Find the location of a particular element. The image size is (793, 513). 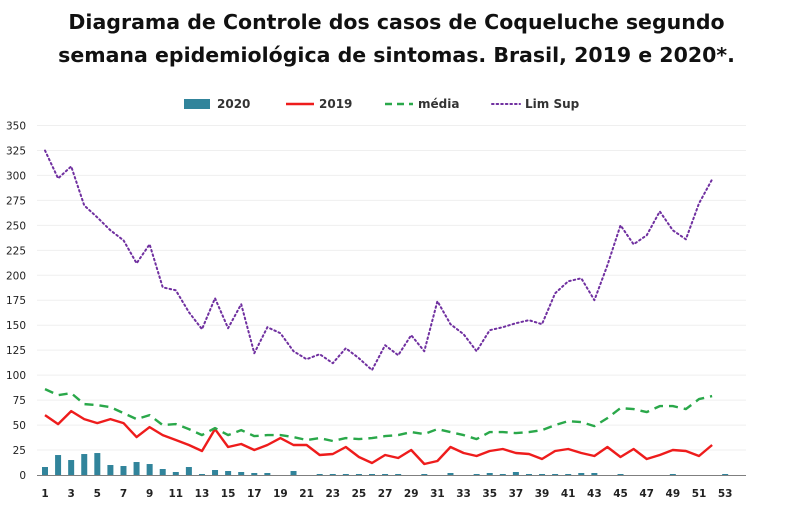

x-tick-label: 21 is located at coordinates (306, 494).